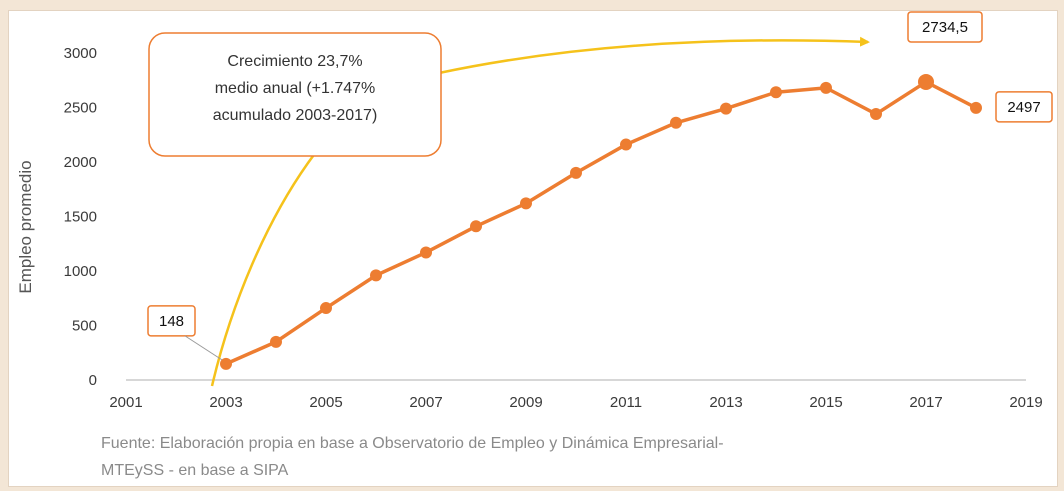 The height and width of the screenshot is (491, 1064). What do you see at coordinates (203, 348) in the screenshot?
I see `data-label-leader` at bounding box center [203, 348].